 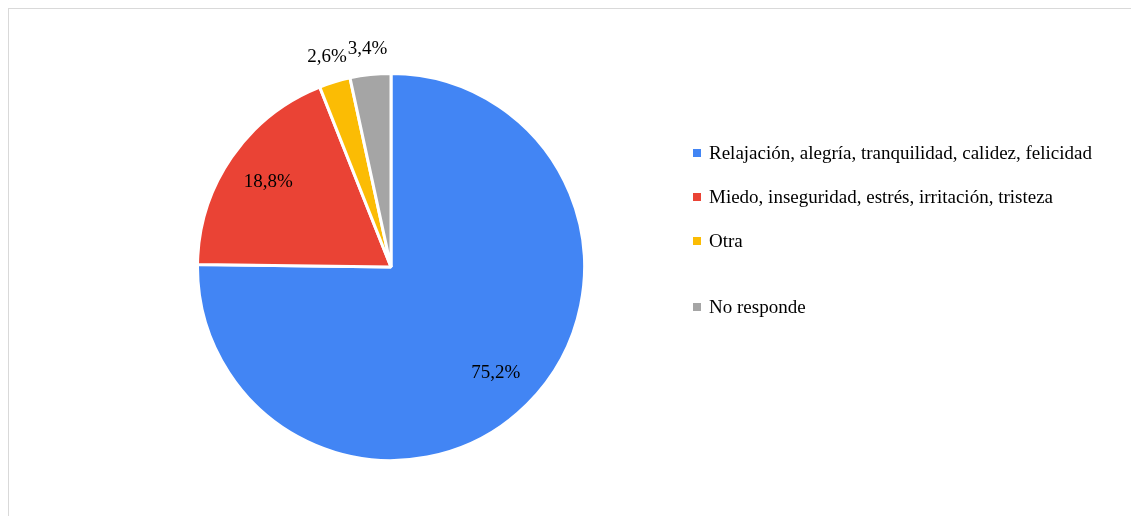 I want to click on data-label: 18,8%, so click(x=268, y=181).